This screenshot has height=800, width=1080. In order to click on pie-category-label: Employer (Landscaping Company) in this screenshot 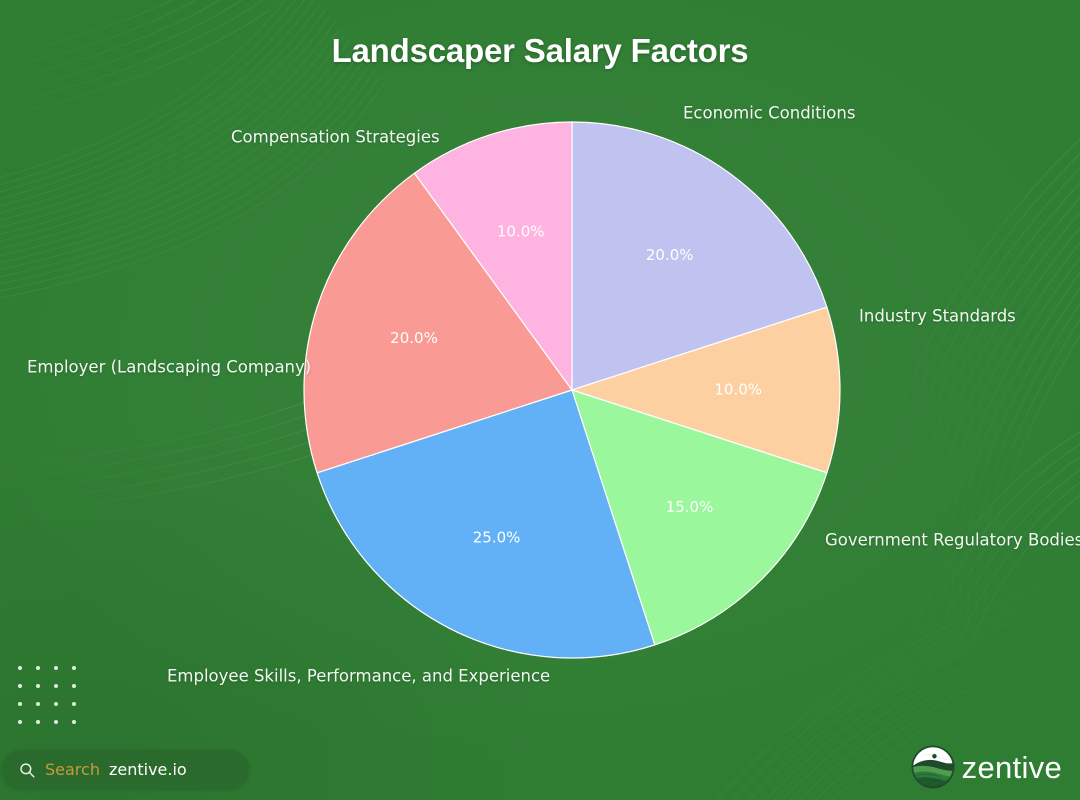, I will do `click(169, 367)`.